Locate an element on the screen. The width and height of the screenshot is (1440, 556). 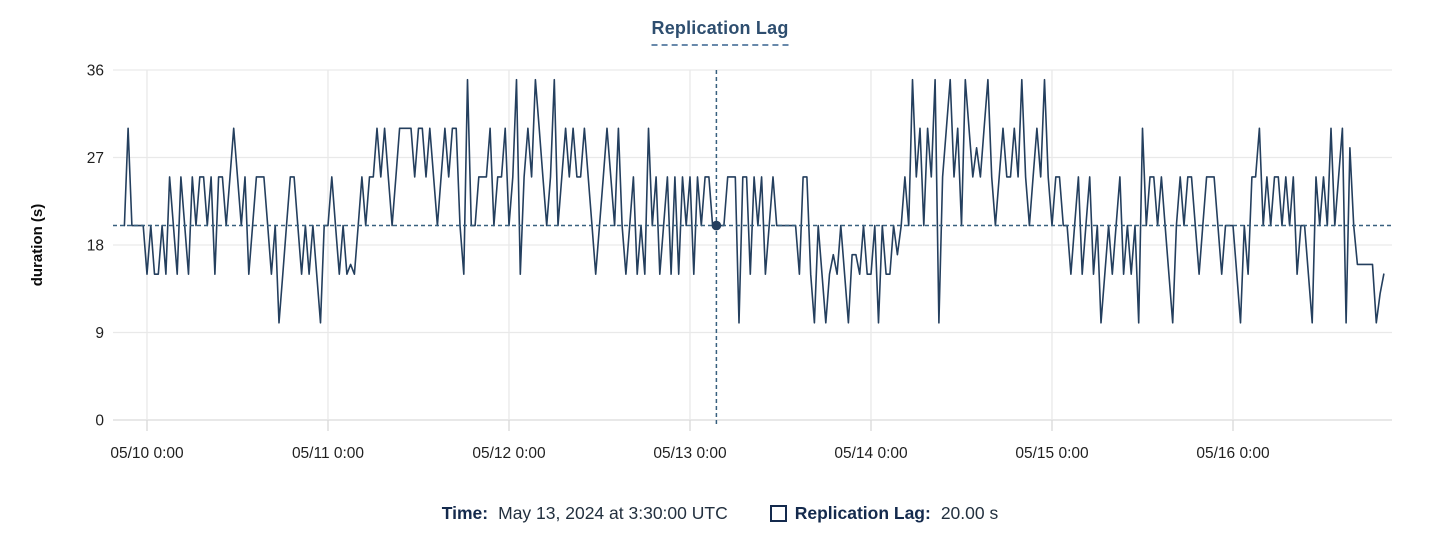
y-tick-label: 36 is located at coordinates (95, 71).